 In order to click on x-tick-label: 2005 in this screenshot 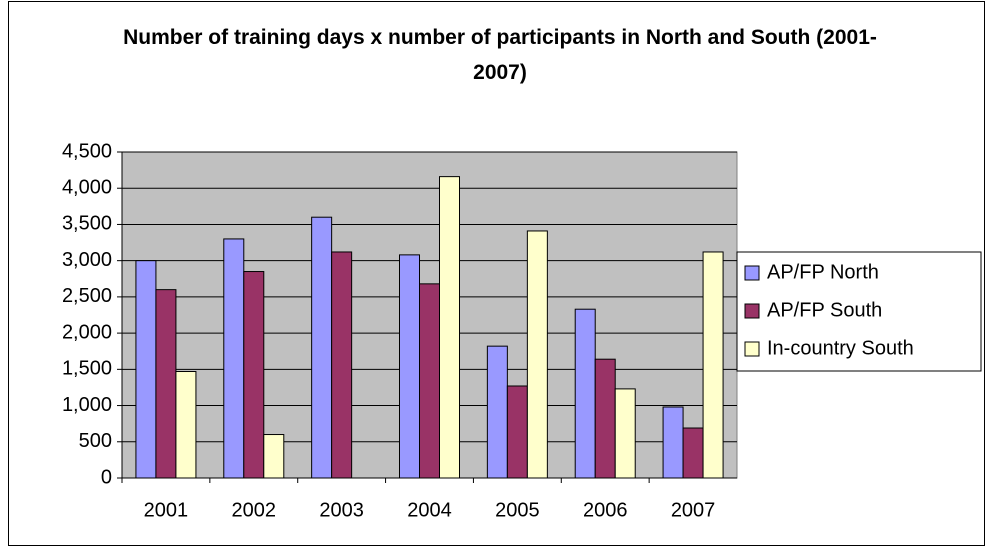, I will do `click(517, 510)`.